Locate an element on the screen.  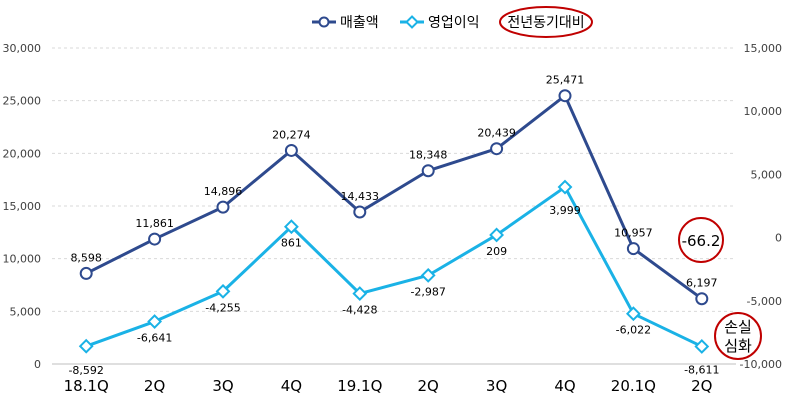
legend-label-op-profit: 영업이익 is located at coordinates (454, 23).